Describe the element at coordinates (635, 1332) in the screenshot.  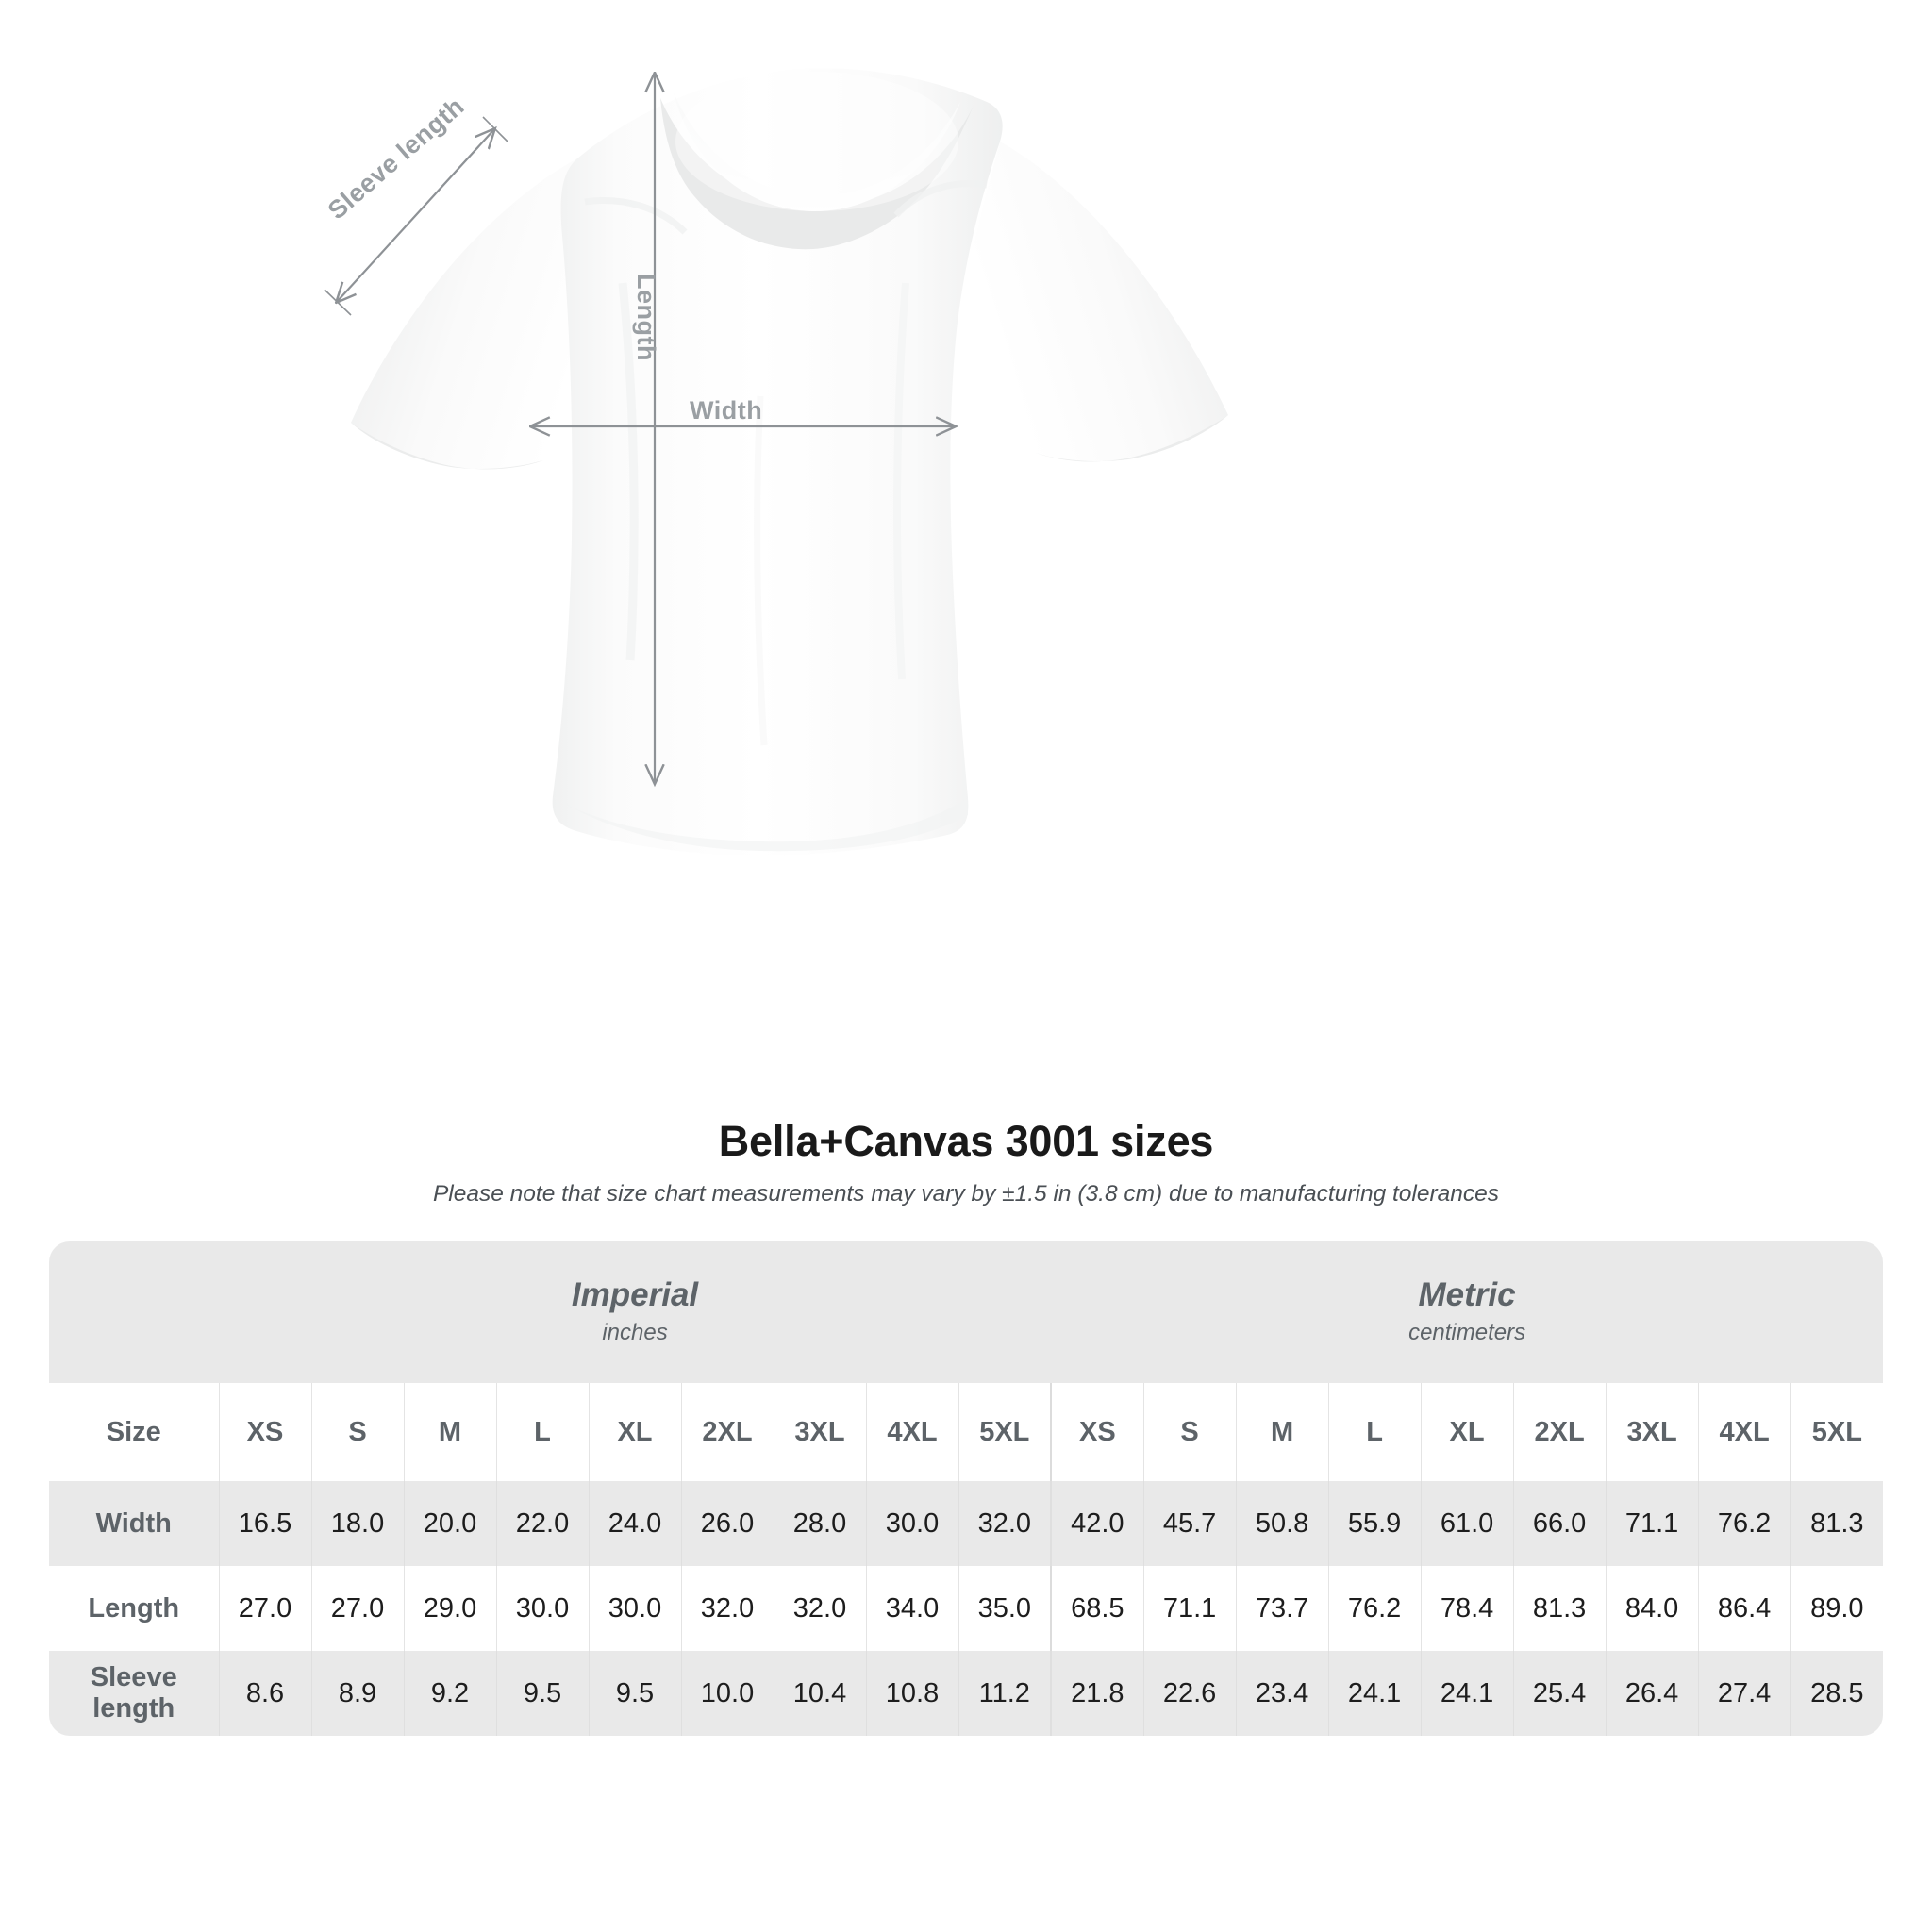
I see `unit-group-subtitle: inches` at that location.